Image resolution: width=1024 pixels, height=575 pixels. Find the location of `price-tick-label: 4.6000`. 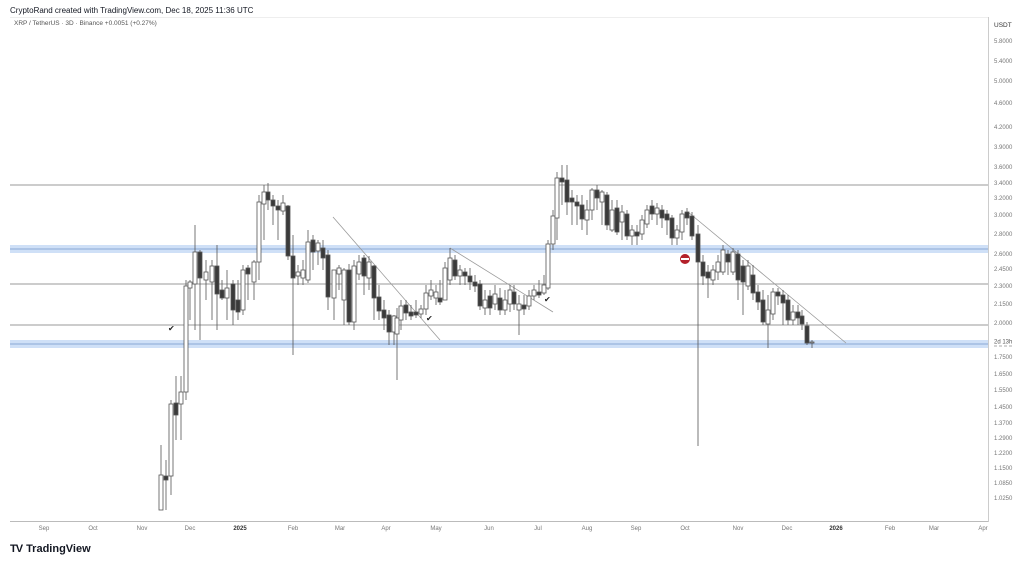

price-tick-label: 4.6000 is located at coordinates (1003, 104).